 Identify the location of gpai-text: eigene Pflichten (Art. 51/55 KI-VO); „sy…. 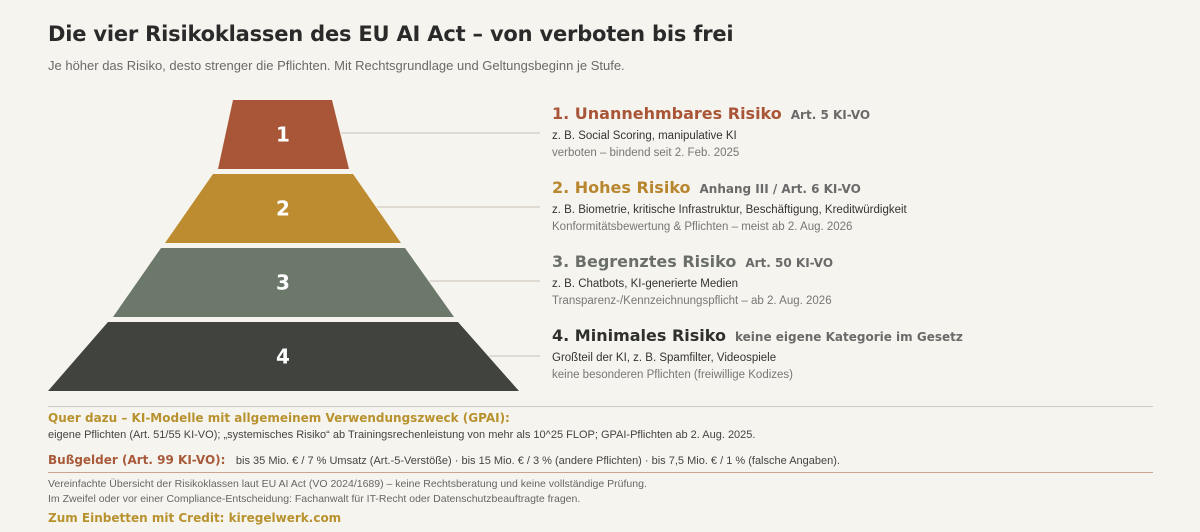
(402, 435).